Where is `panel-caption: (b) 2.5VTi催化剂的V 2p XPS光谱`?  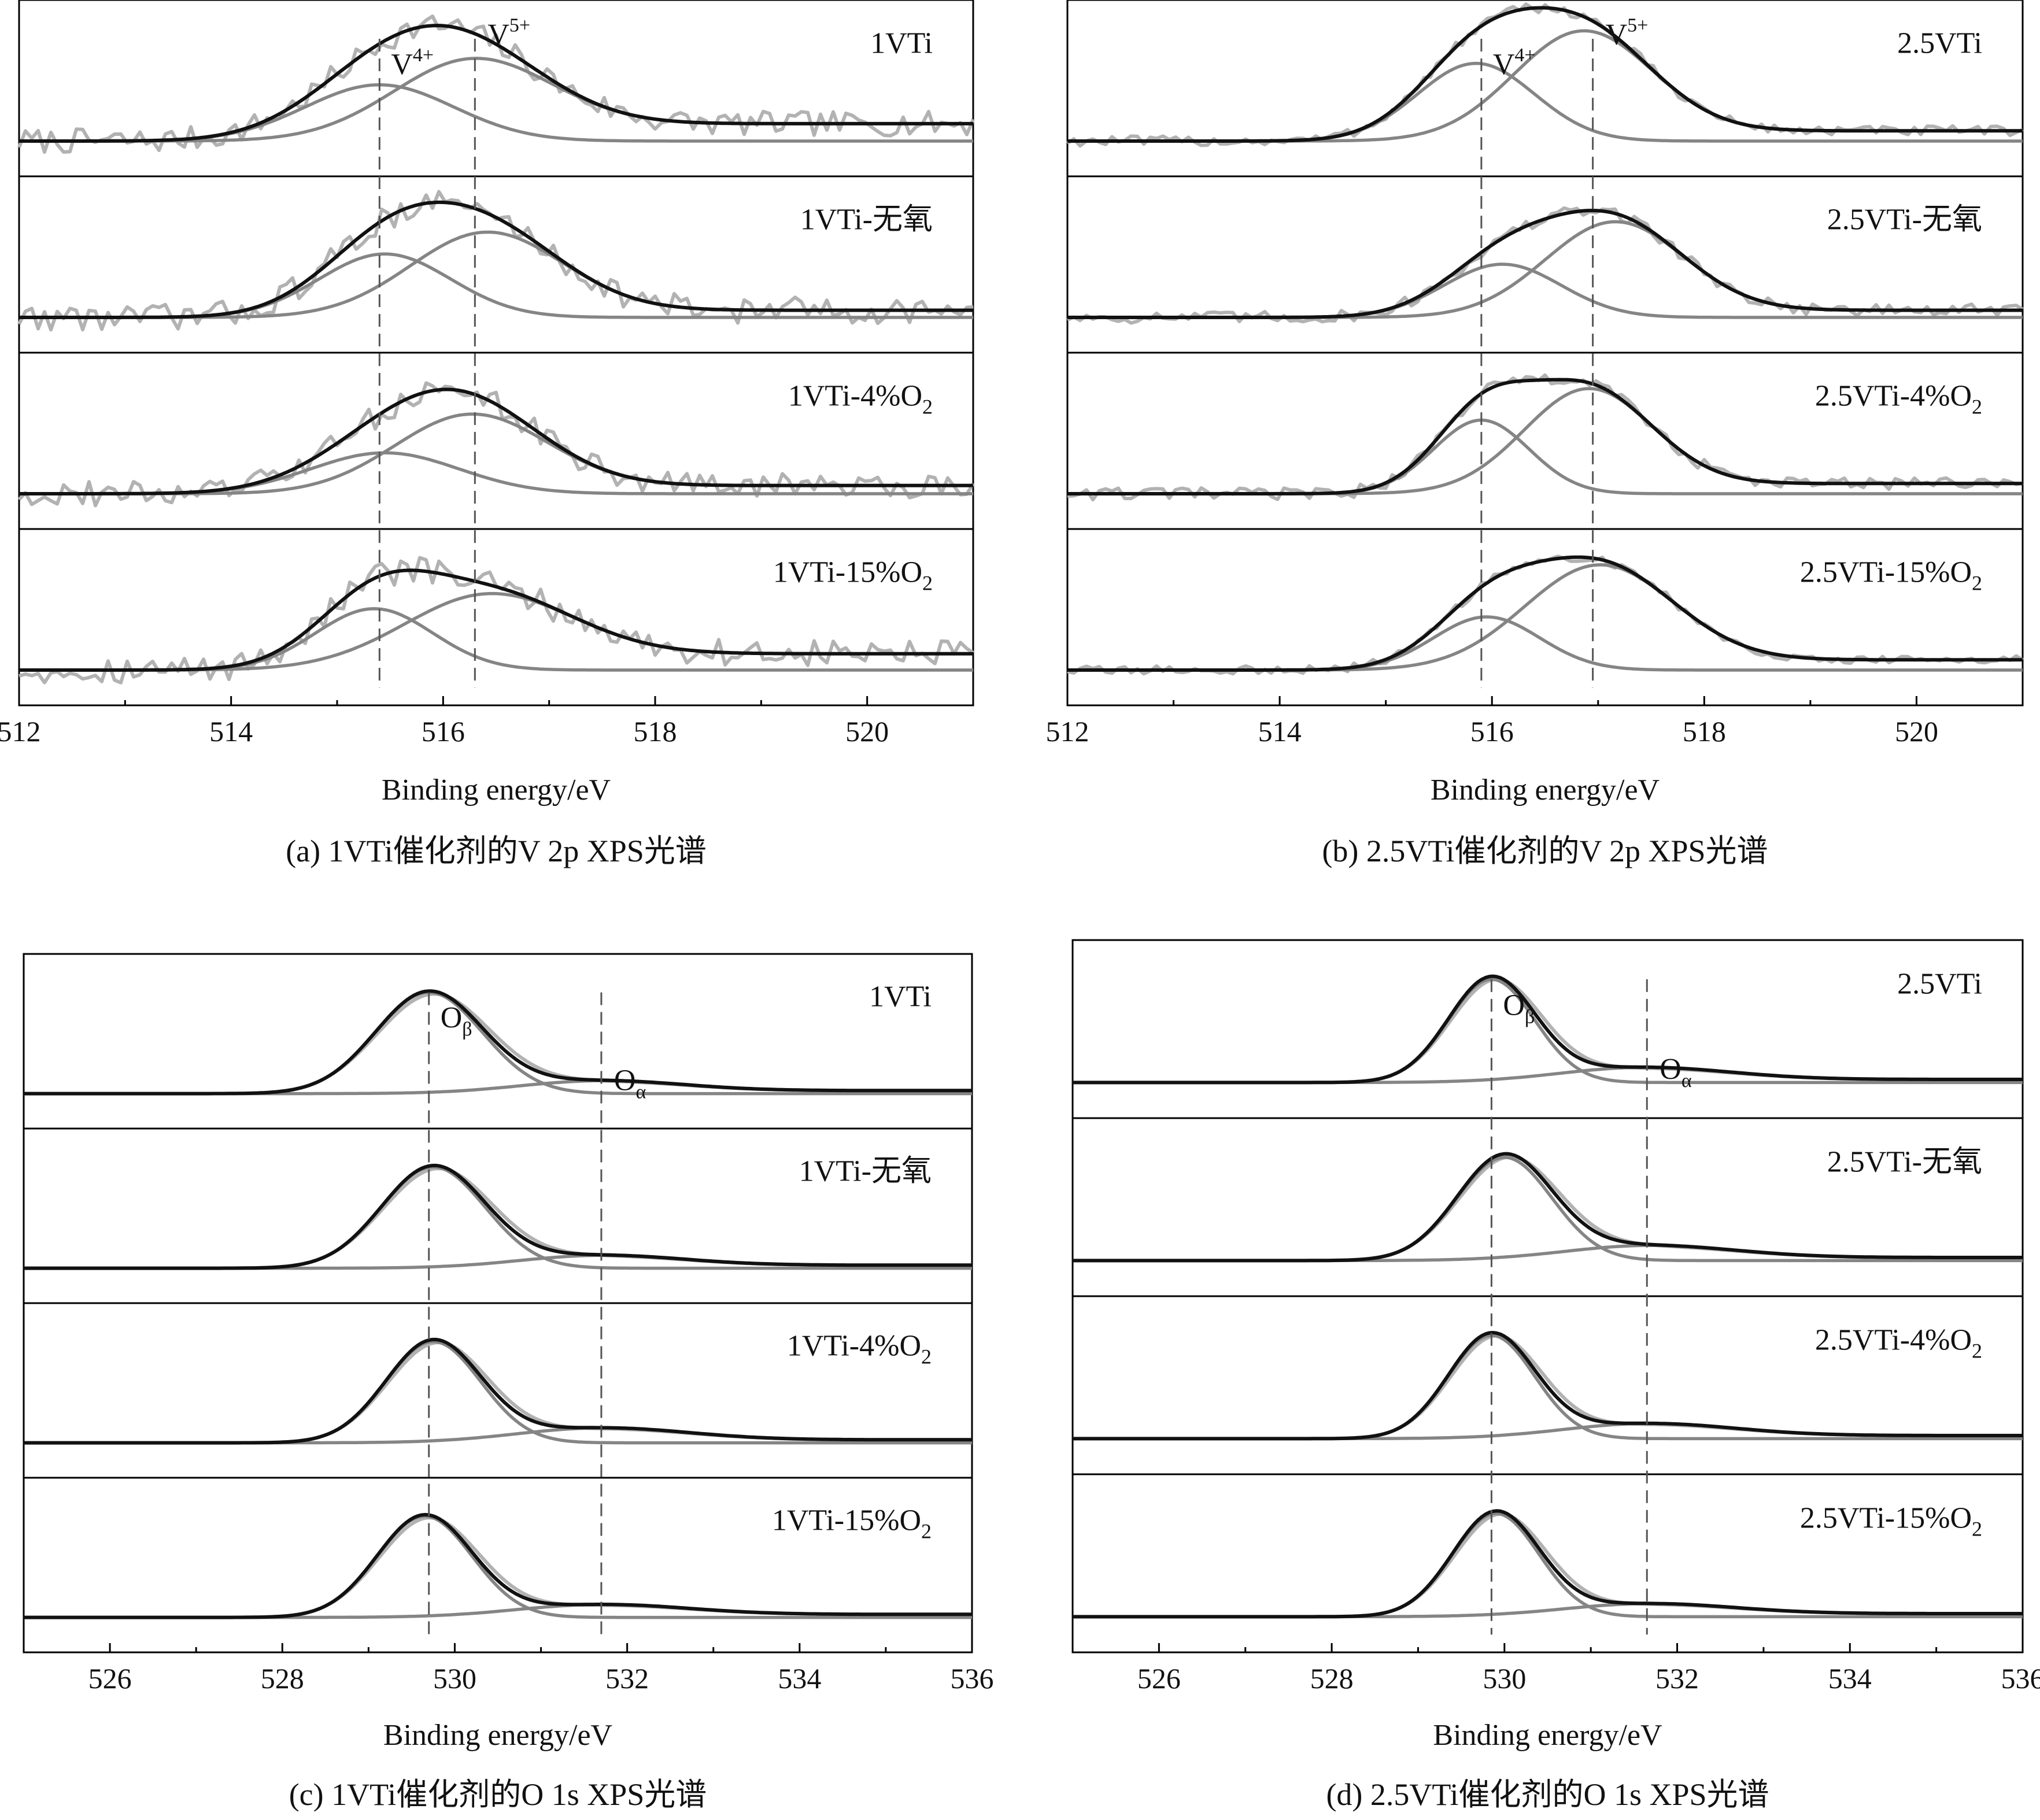 panel-caption: (b) 2.5VTi催化剂的V 2p XPS光谱 is located at coordinates (1545, 851).